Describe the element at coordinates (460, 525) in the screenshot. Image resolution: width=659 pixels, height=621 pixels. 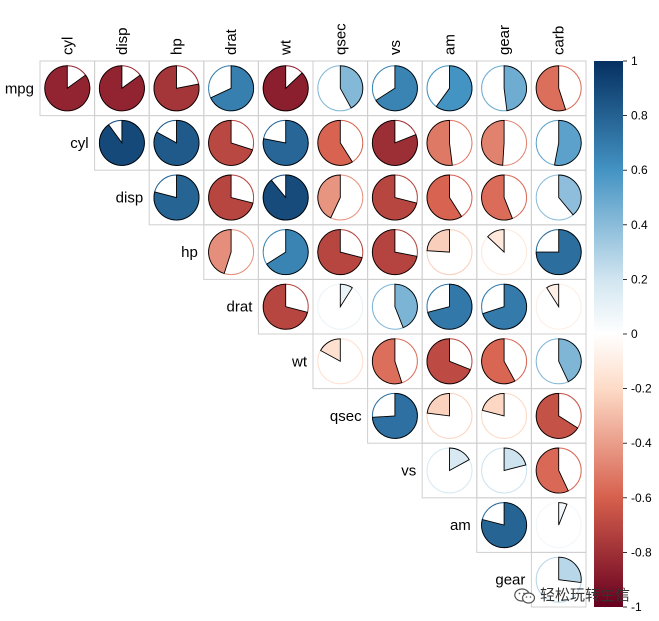
I see `row-label-am: am` at that location.